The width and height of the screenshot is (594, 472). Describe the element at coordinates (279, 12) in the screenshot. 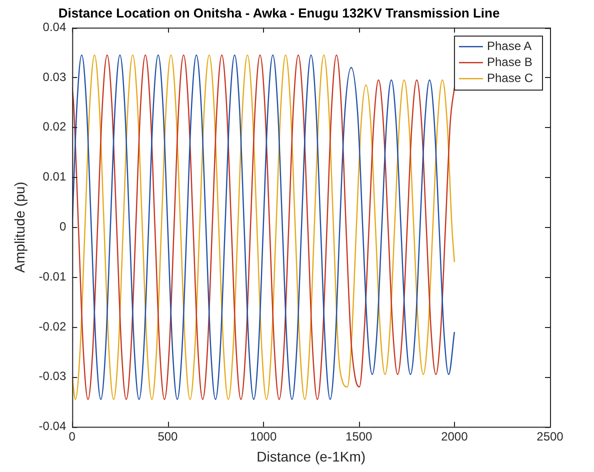

I see `chart-title: Distance Location on Onitsha - Awka - Enugu 132KV Transmission Line` at that location.